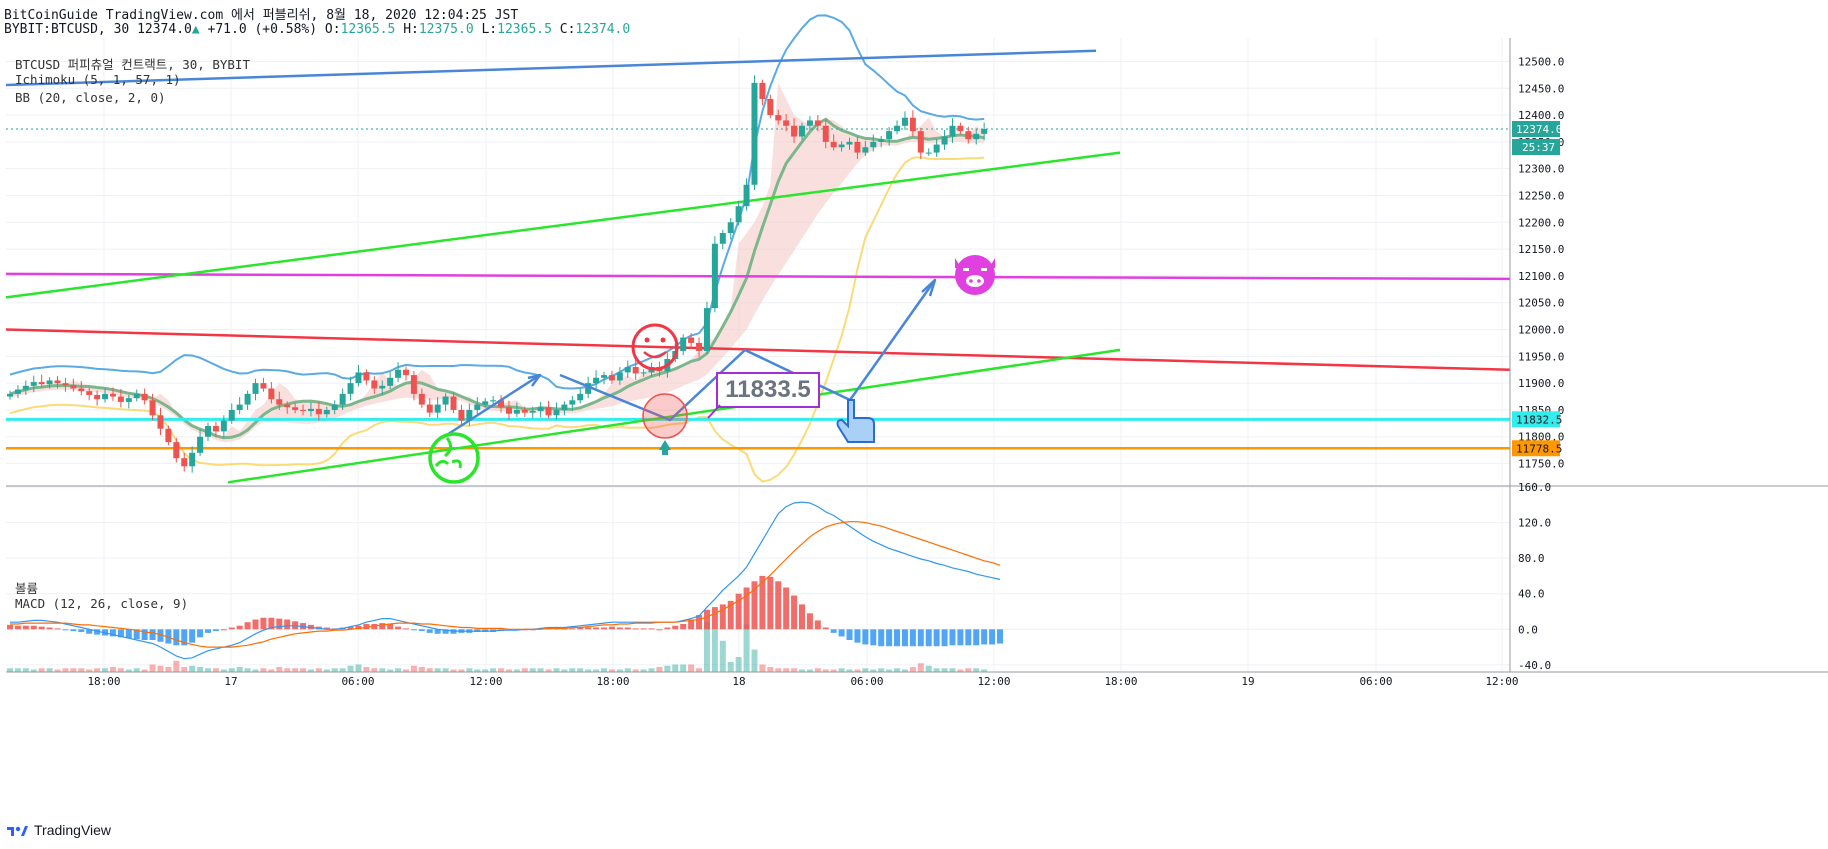  Describe the element at coordinates (768, 390) in the screenshot. I see `price-annotation-box` at that location.